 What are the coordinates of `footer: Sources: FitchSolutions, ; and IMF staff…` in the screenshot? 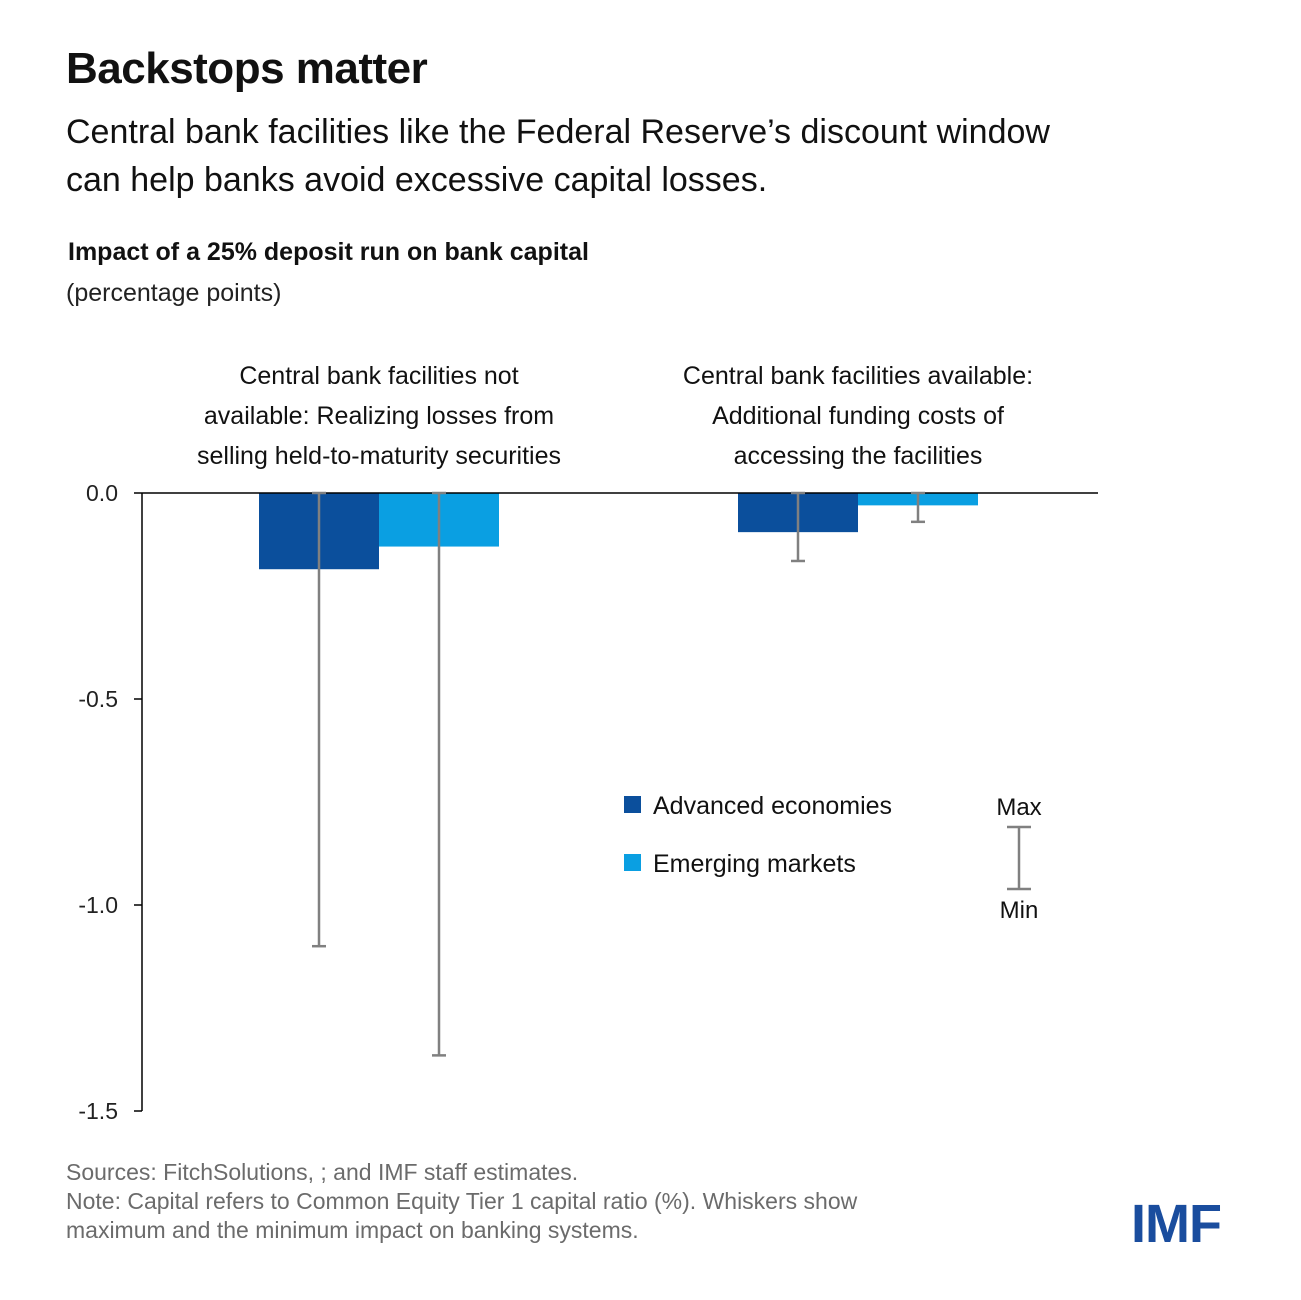 It's located at (566, 1201).